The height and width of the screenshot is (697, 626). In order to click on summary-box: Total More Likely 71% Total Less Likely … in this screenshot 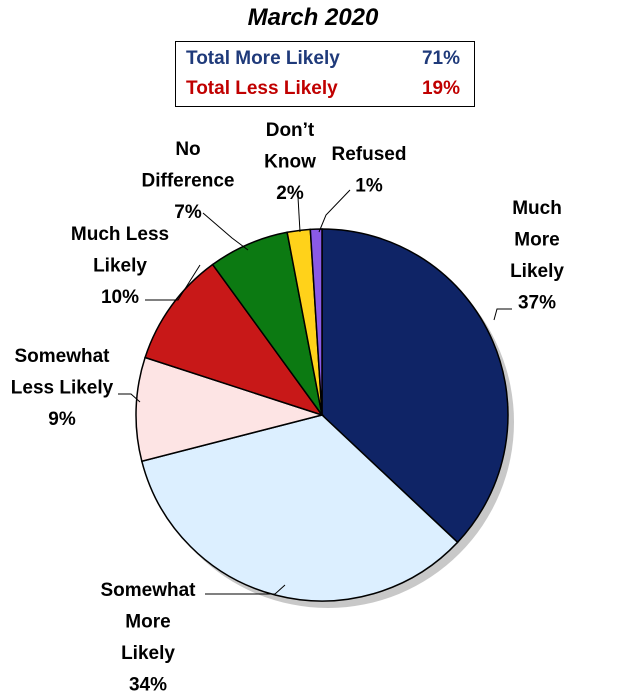, I will do `click(325, 74)`.